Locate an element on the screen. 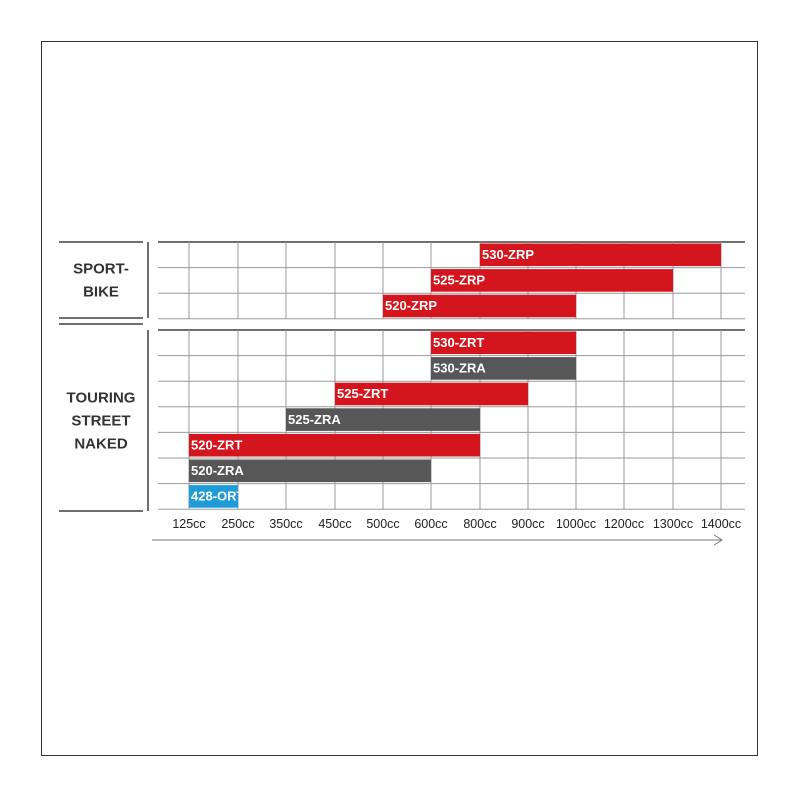 Image resolution: width=800 pixels, height=799 pixels. bar-label-520-zrt: 520-ZRT is located at coordinates (216, 444).